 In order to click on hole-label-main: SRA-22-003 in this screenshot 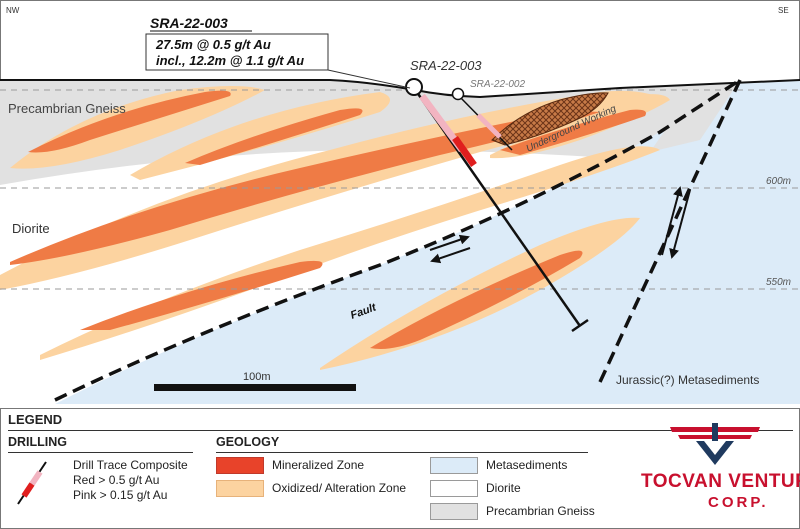, I will do `click(446, 65)`.